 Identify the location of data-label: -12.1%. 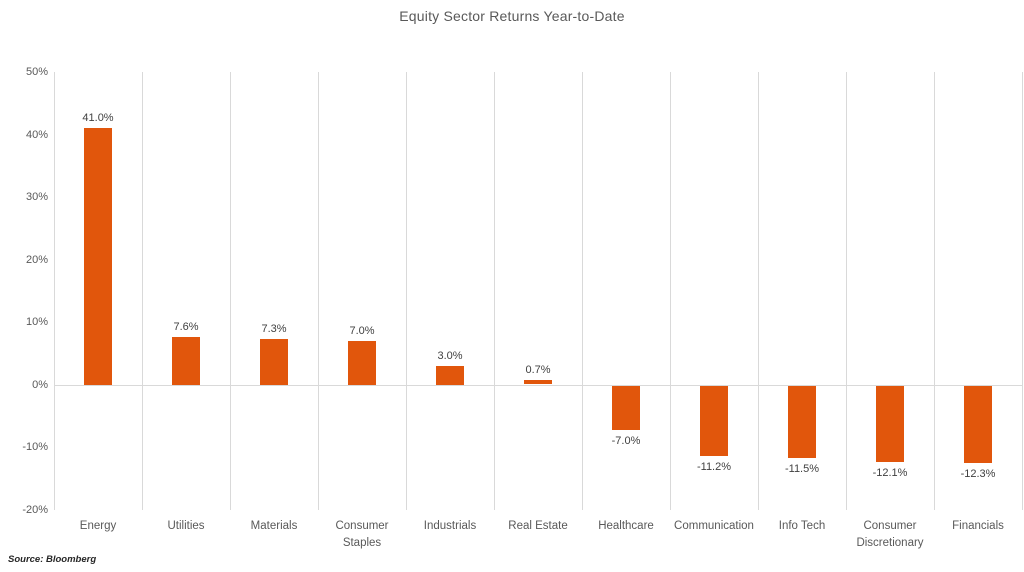
(890, 473).